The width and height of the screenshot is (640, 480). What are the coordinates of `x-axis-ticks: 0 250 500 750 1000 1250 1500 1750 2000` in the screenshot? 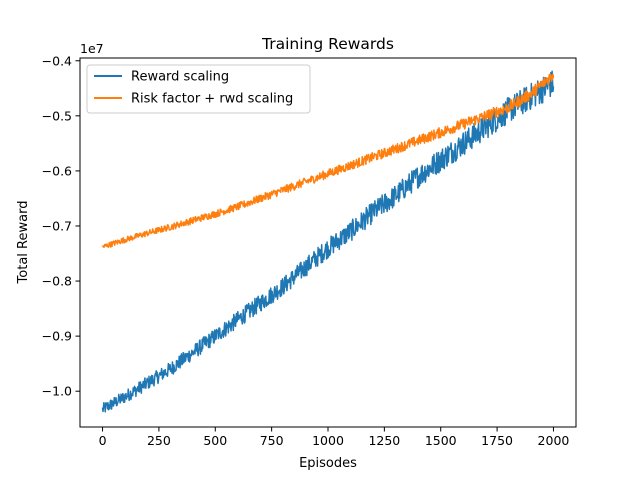 It's located at (334, 437).